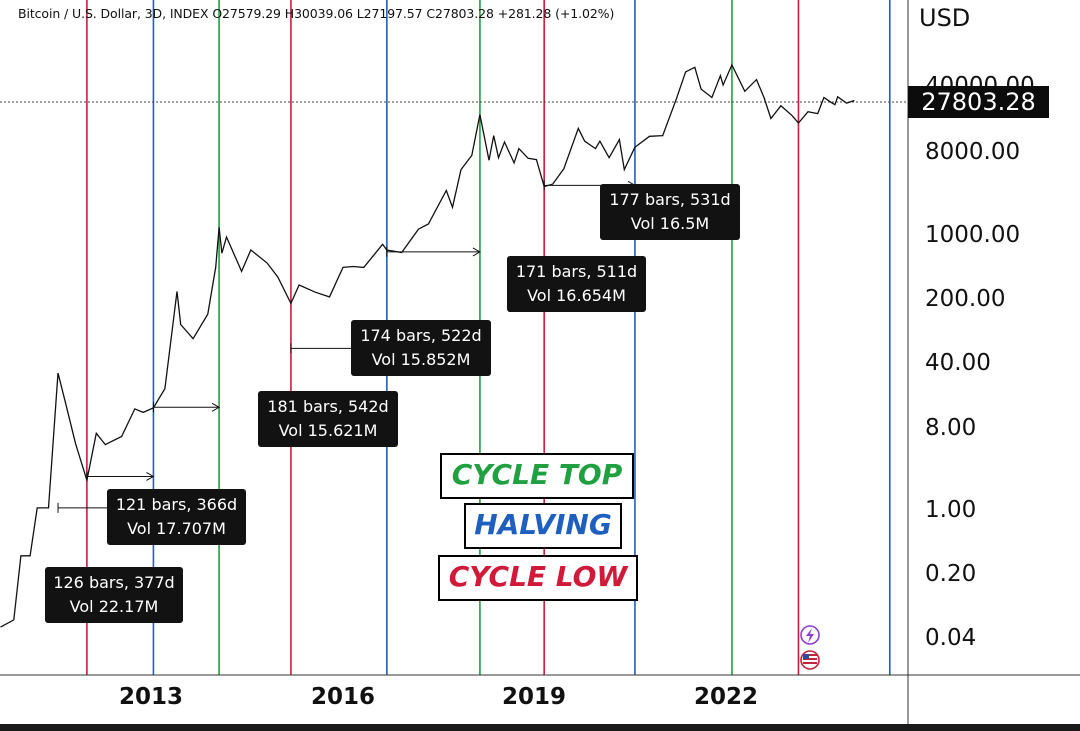 The height and width of the screenshot is (731, 1080). Describe the element at coordinates (114, 595) in the screenshot. I see `measure-callout: 126 bars, 377d Vol 22.17M` at that location.